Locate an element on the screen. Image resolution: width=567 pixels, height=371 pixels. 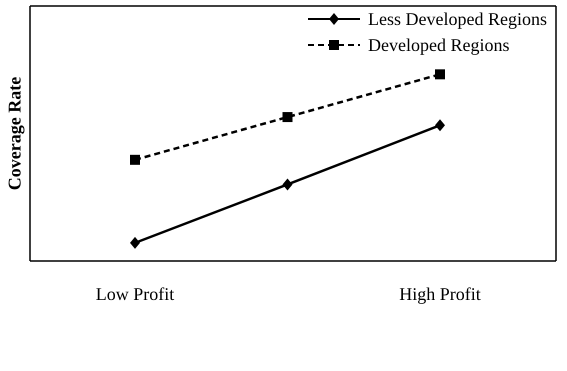
y-axis-title: Coverage Rate is located at coordinates (14, 133).